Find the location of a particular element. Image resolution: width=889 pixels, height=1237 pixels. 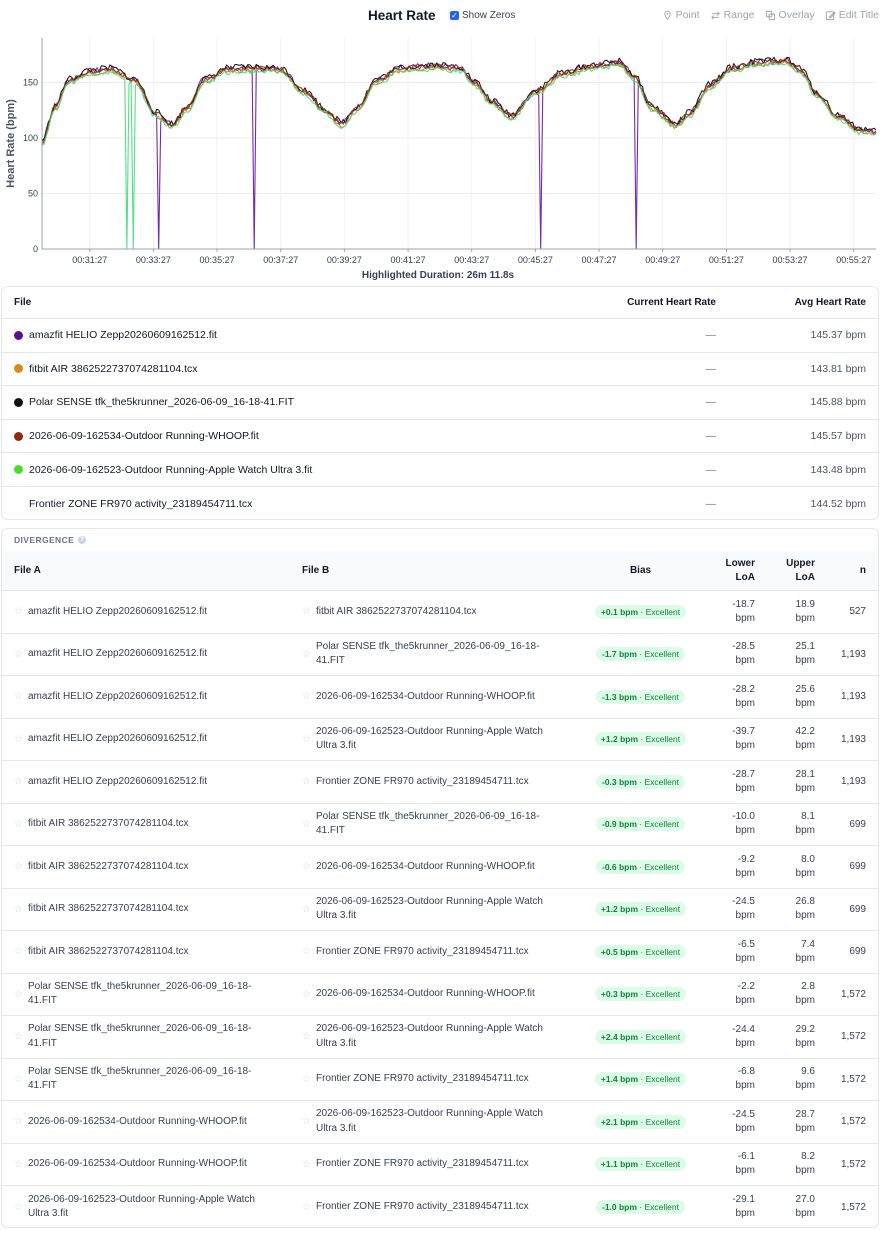

show-zeros-label: Show Zeros is located at coordinates (489, 15).